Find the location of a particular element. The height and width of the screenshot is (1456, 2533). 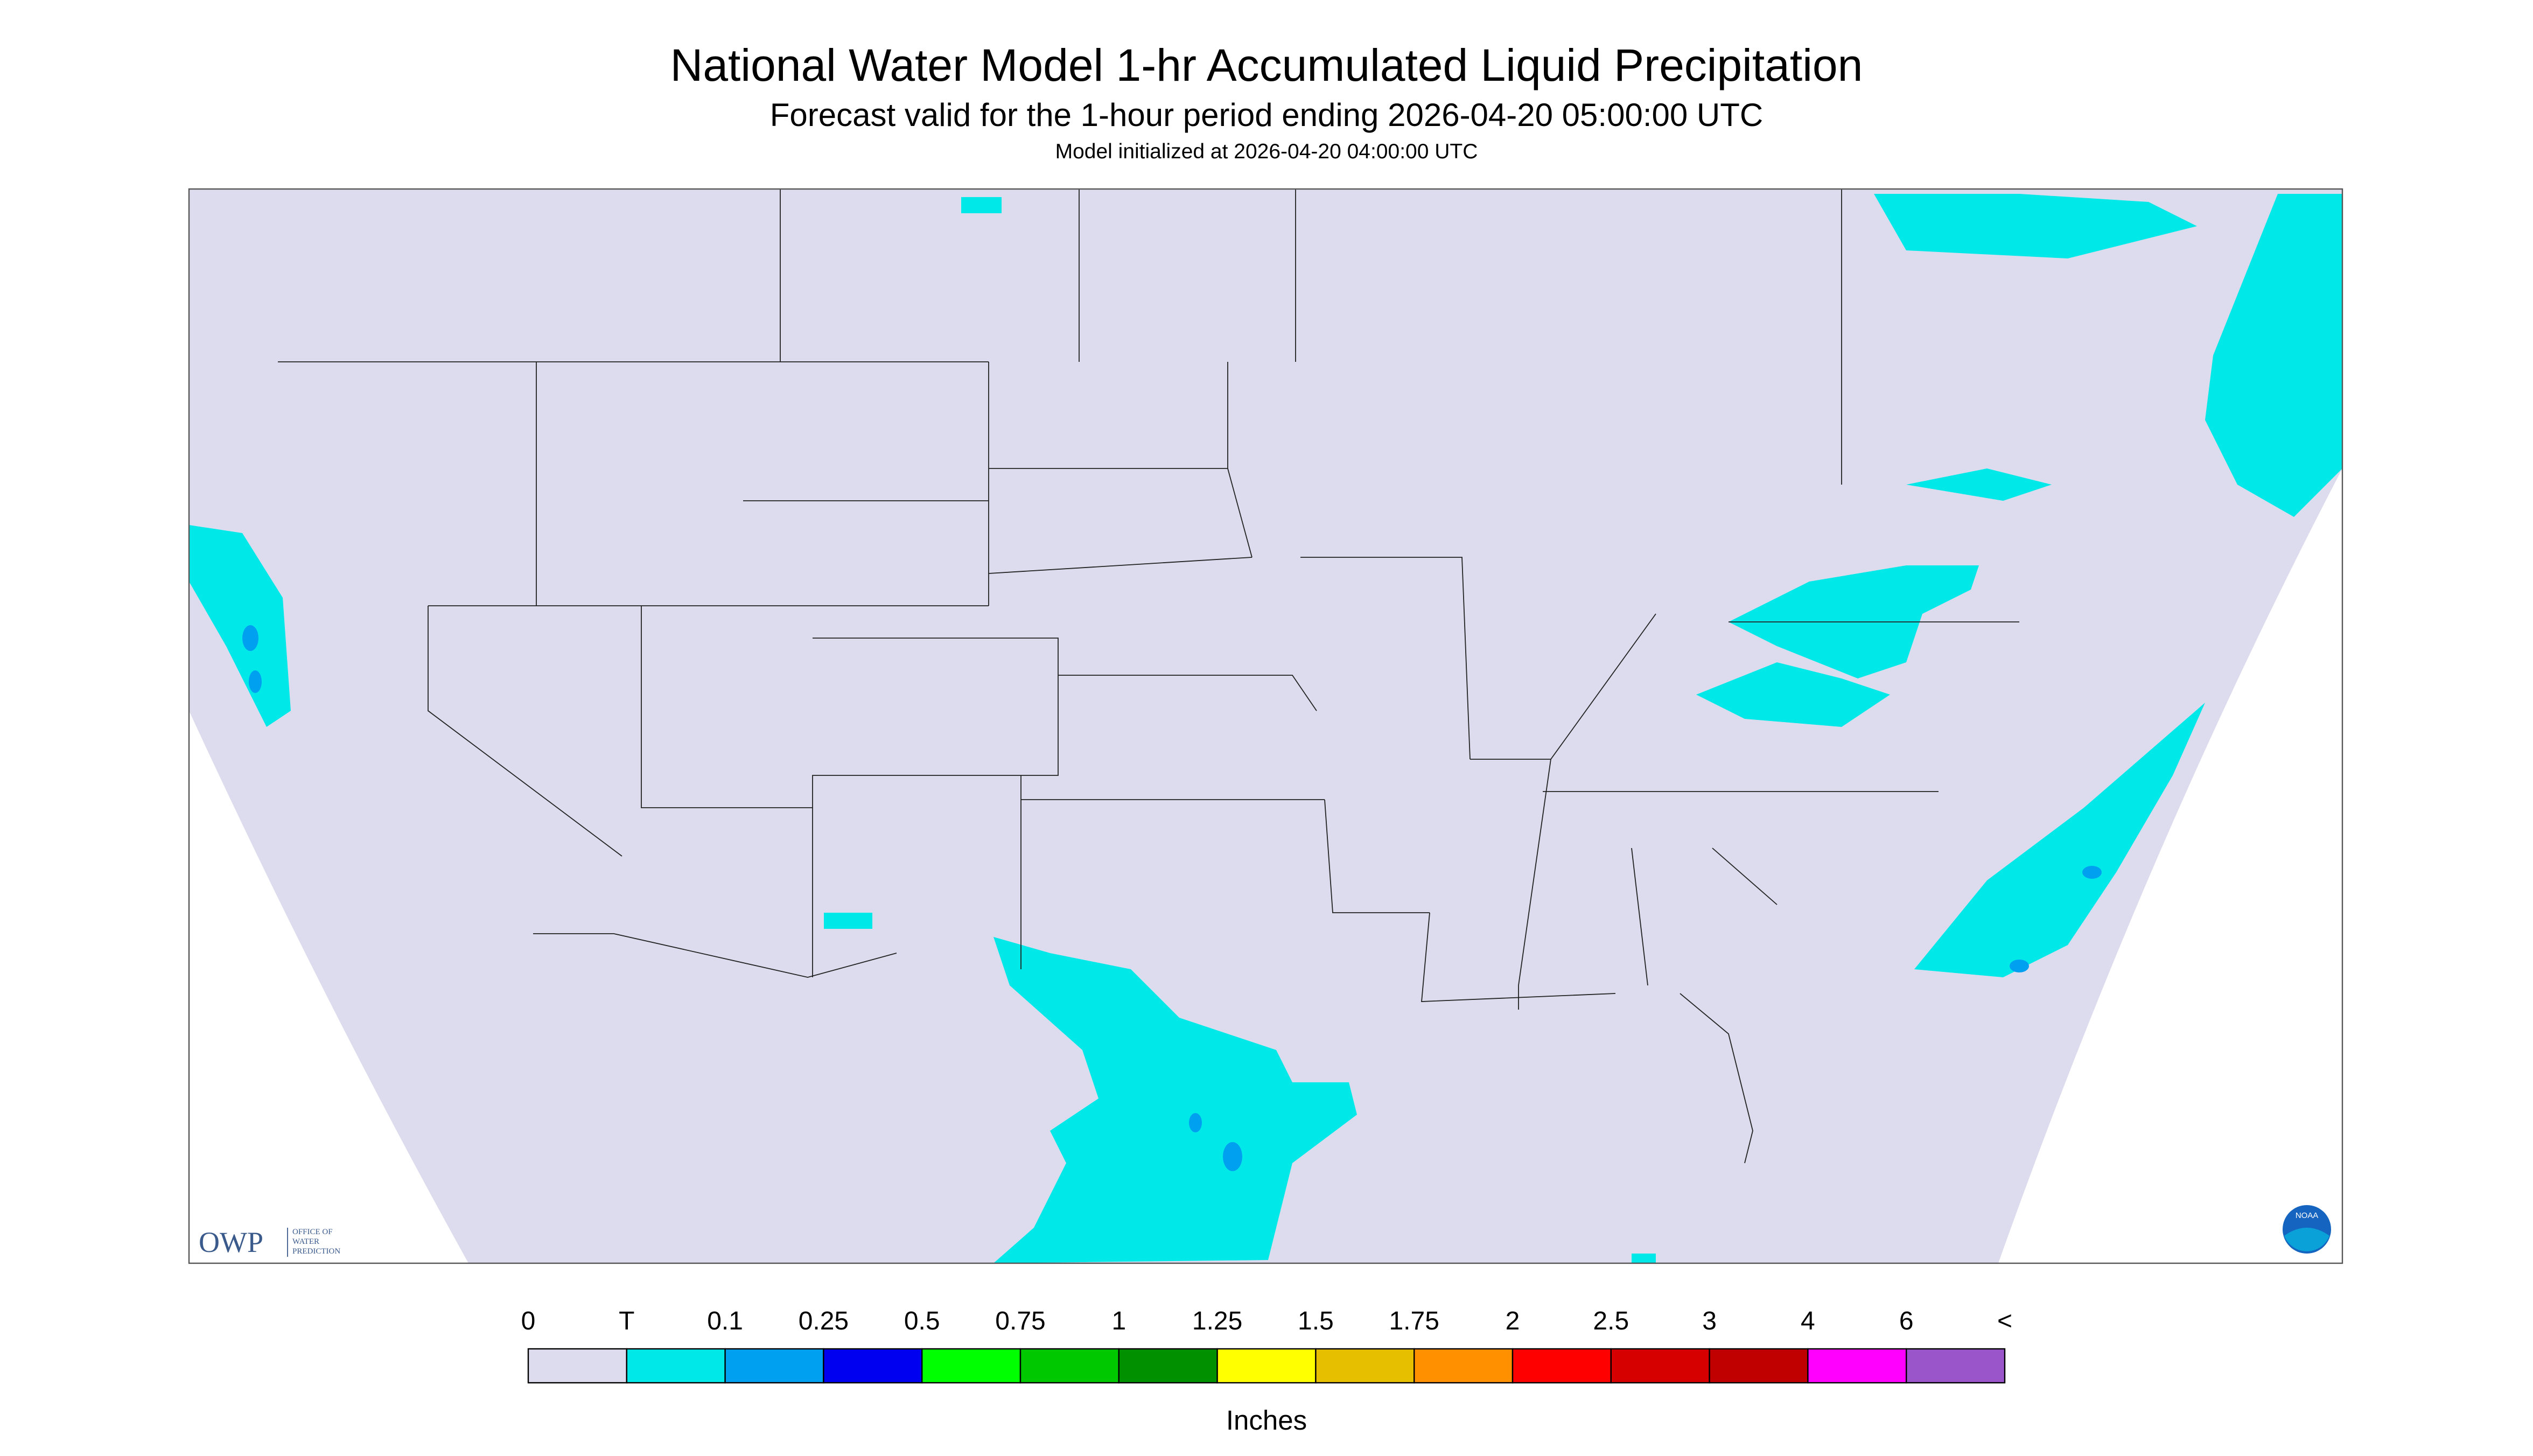

noaa-logo-text: NOAA is located at coordinates (2307, 1215).